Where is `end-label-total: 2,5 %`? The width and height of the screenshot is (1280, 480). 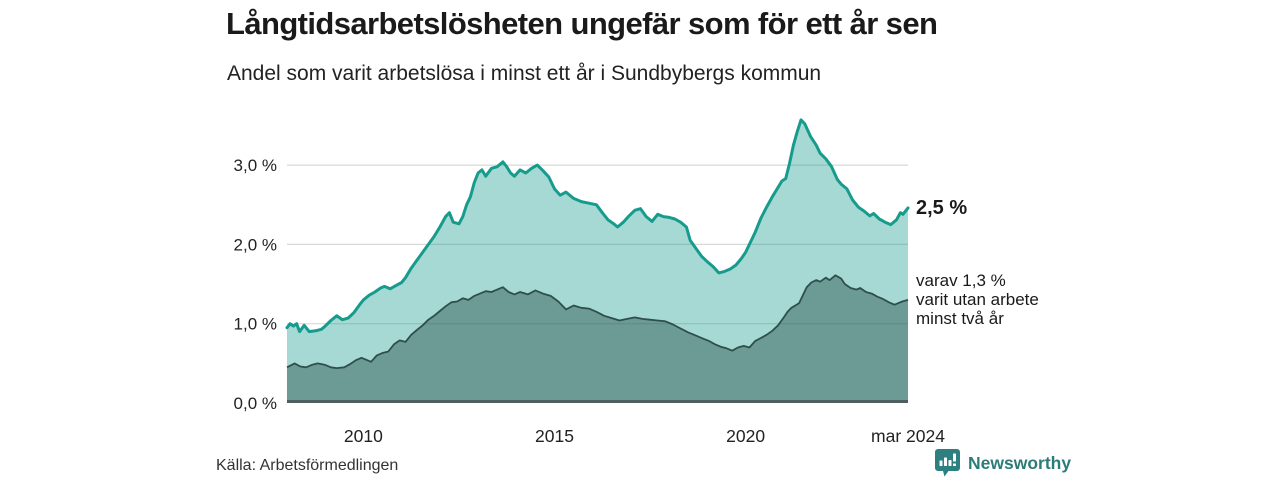 end-label-total: 2,5 % is located at coordinates (942, 208).